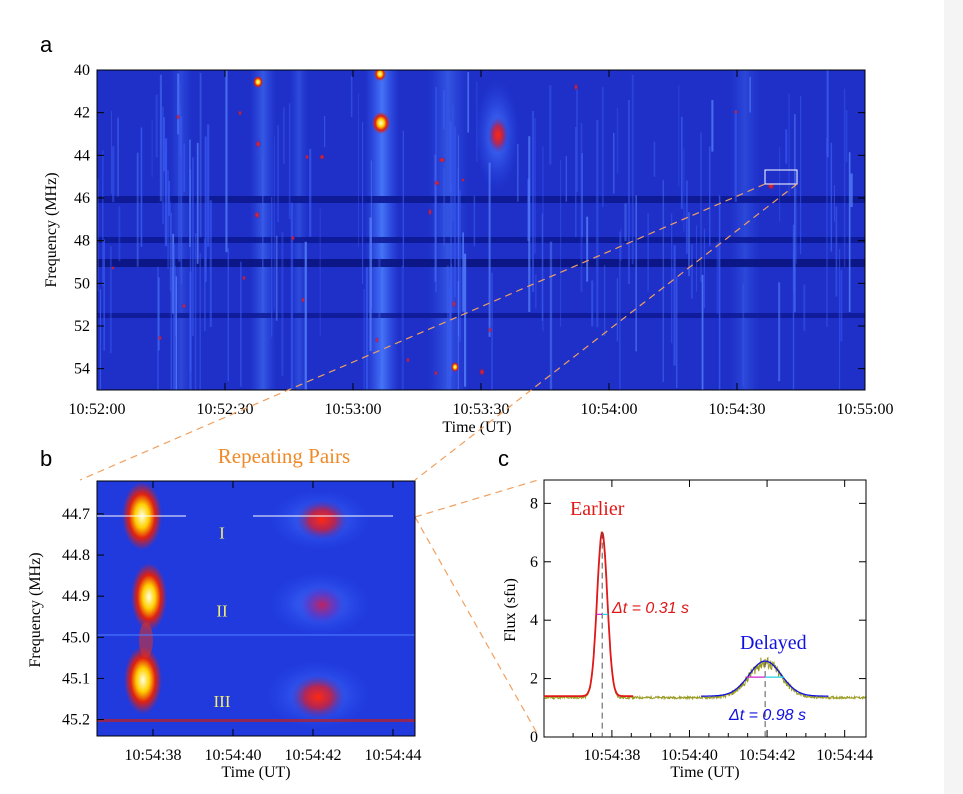  What do you see at coordinates (534, 737) in the screenshot?
I see `panel-c-ytick-label: 0` at bounding box center [534, 737].